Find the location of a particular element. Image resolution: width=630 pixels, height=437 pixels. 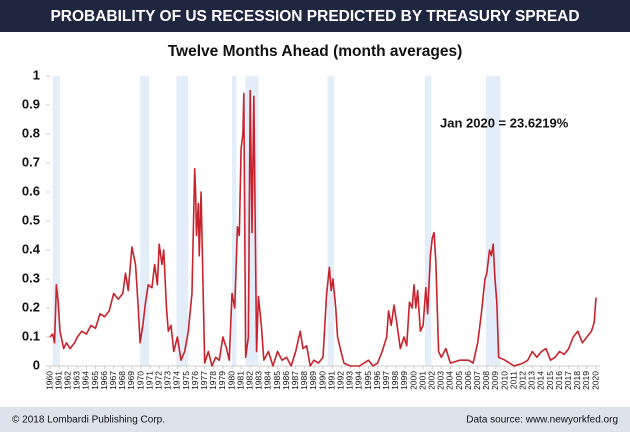

x-tick-label: 1968 is located at coordinates (122, 380).